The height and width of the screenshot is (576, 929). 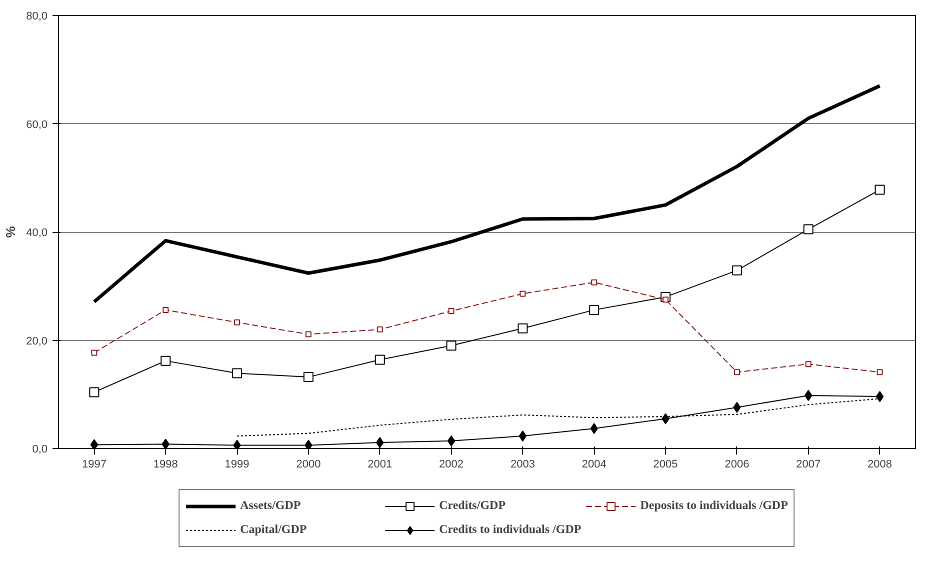 I want to click on y-tick-label: 20,0, so click(x=37, y=341).